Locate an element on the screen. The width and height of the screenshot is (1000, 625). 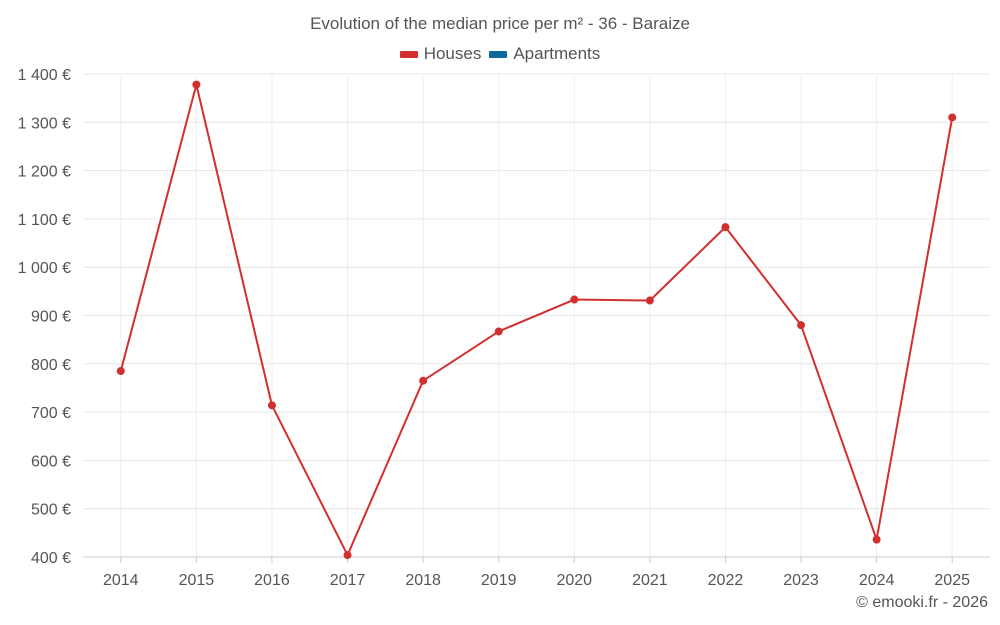
y-tick-label: 400 € is located at coordinates (51, 558).